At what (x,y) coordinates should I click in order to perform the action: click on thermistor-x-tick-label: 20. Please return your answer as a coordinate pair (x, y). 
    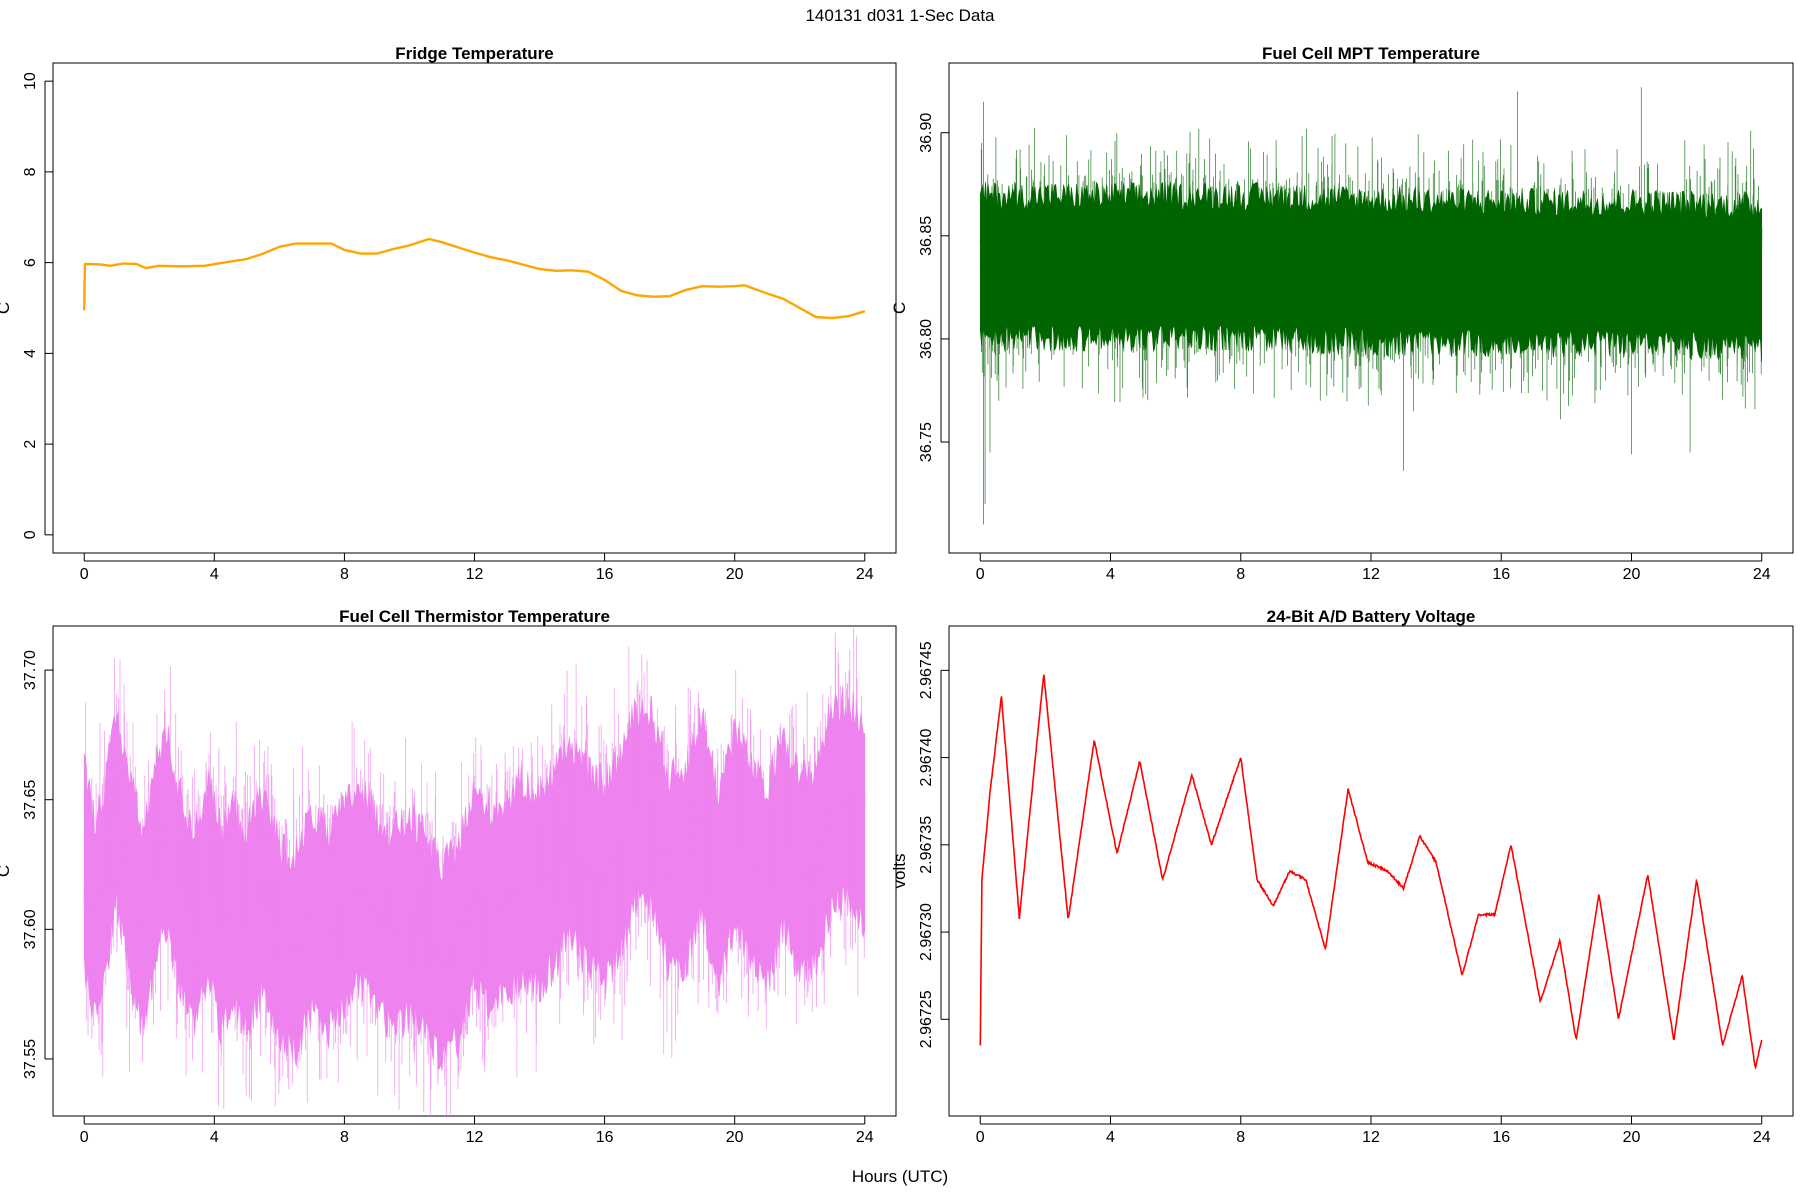
    Looking at the image, I should click on (735, 1137).